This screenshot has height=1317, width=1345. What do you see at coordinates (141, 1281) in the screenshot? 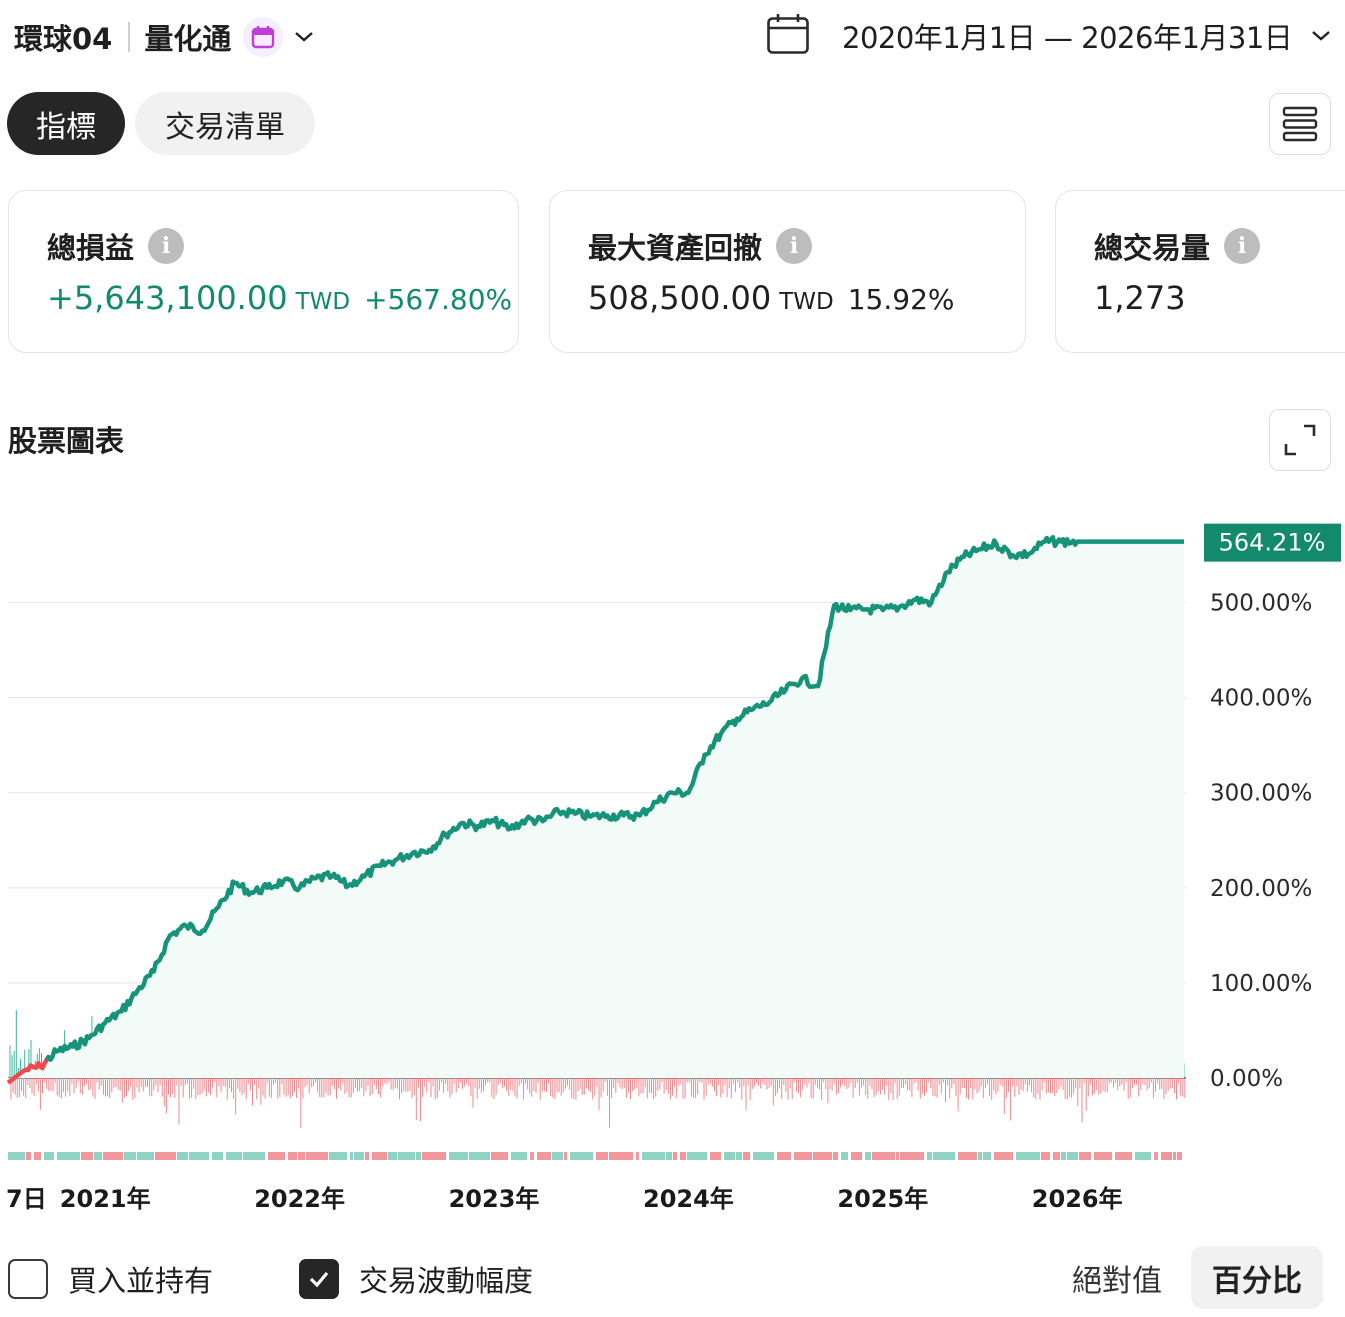
I see `buy-and-hold-label: 買入並持有` at bounding box center [141, 1281].